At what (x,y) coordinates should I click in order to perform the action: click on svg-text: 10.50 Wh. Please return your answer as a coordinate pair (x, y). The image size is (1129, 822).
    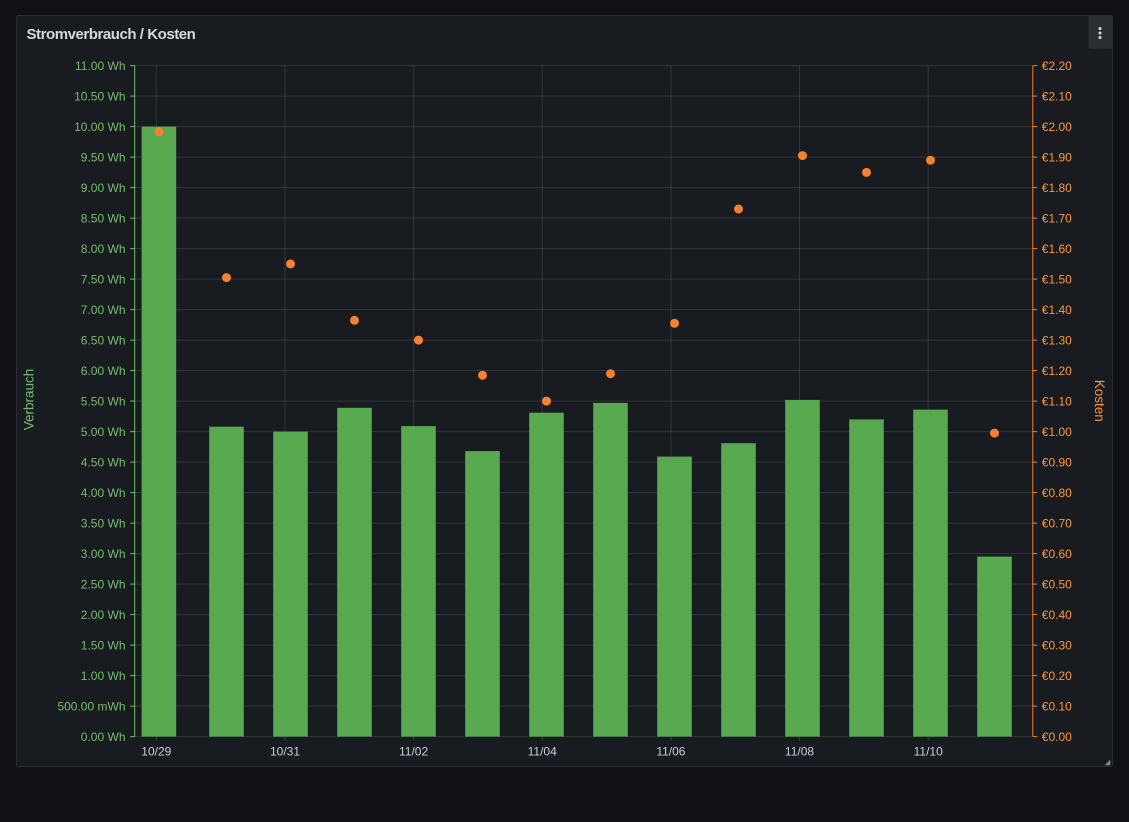
    Looking at the image, I should click on (99, 96).